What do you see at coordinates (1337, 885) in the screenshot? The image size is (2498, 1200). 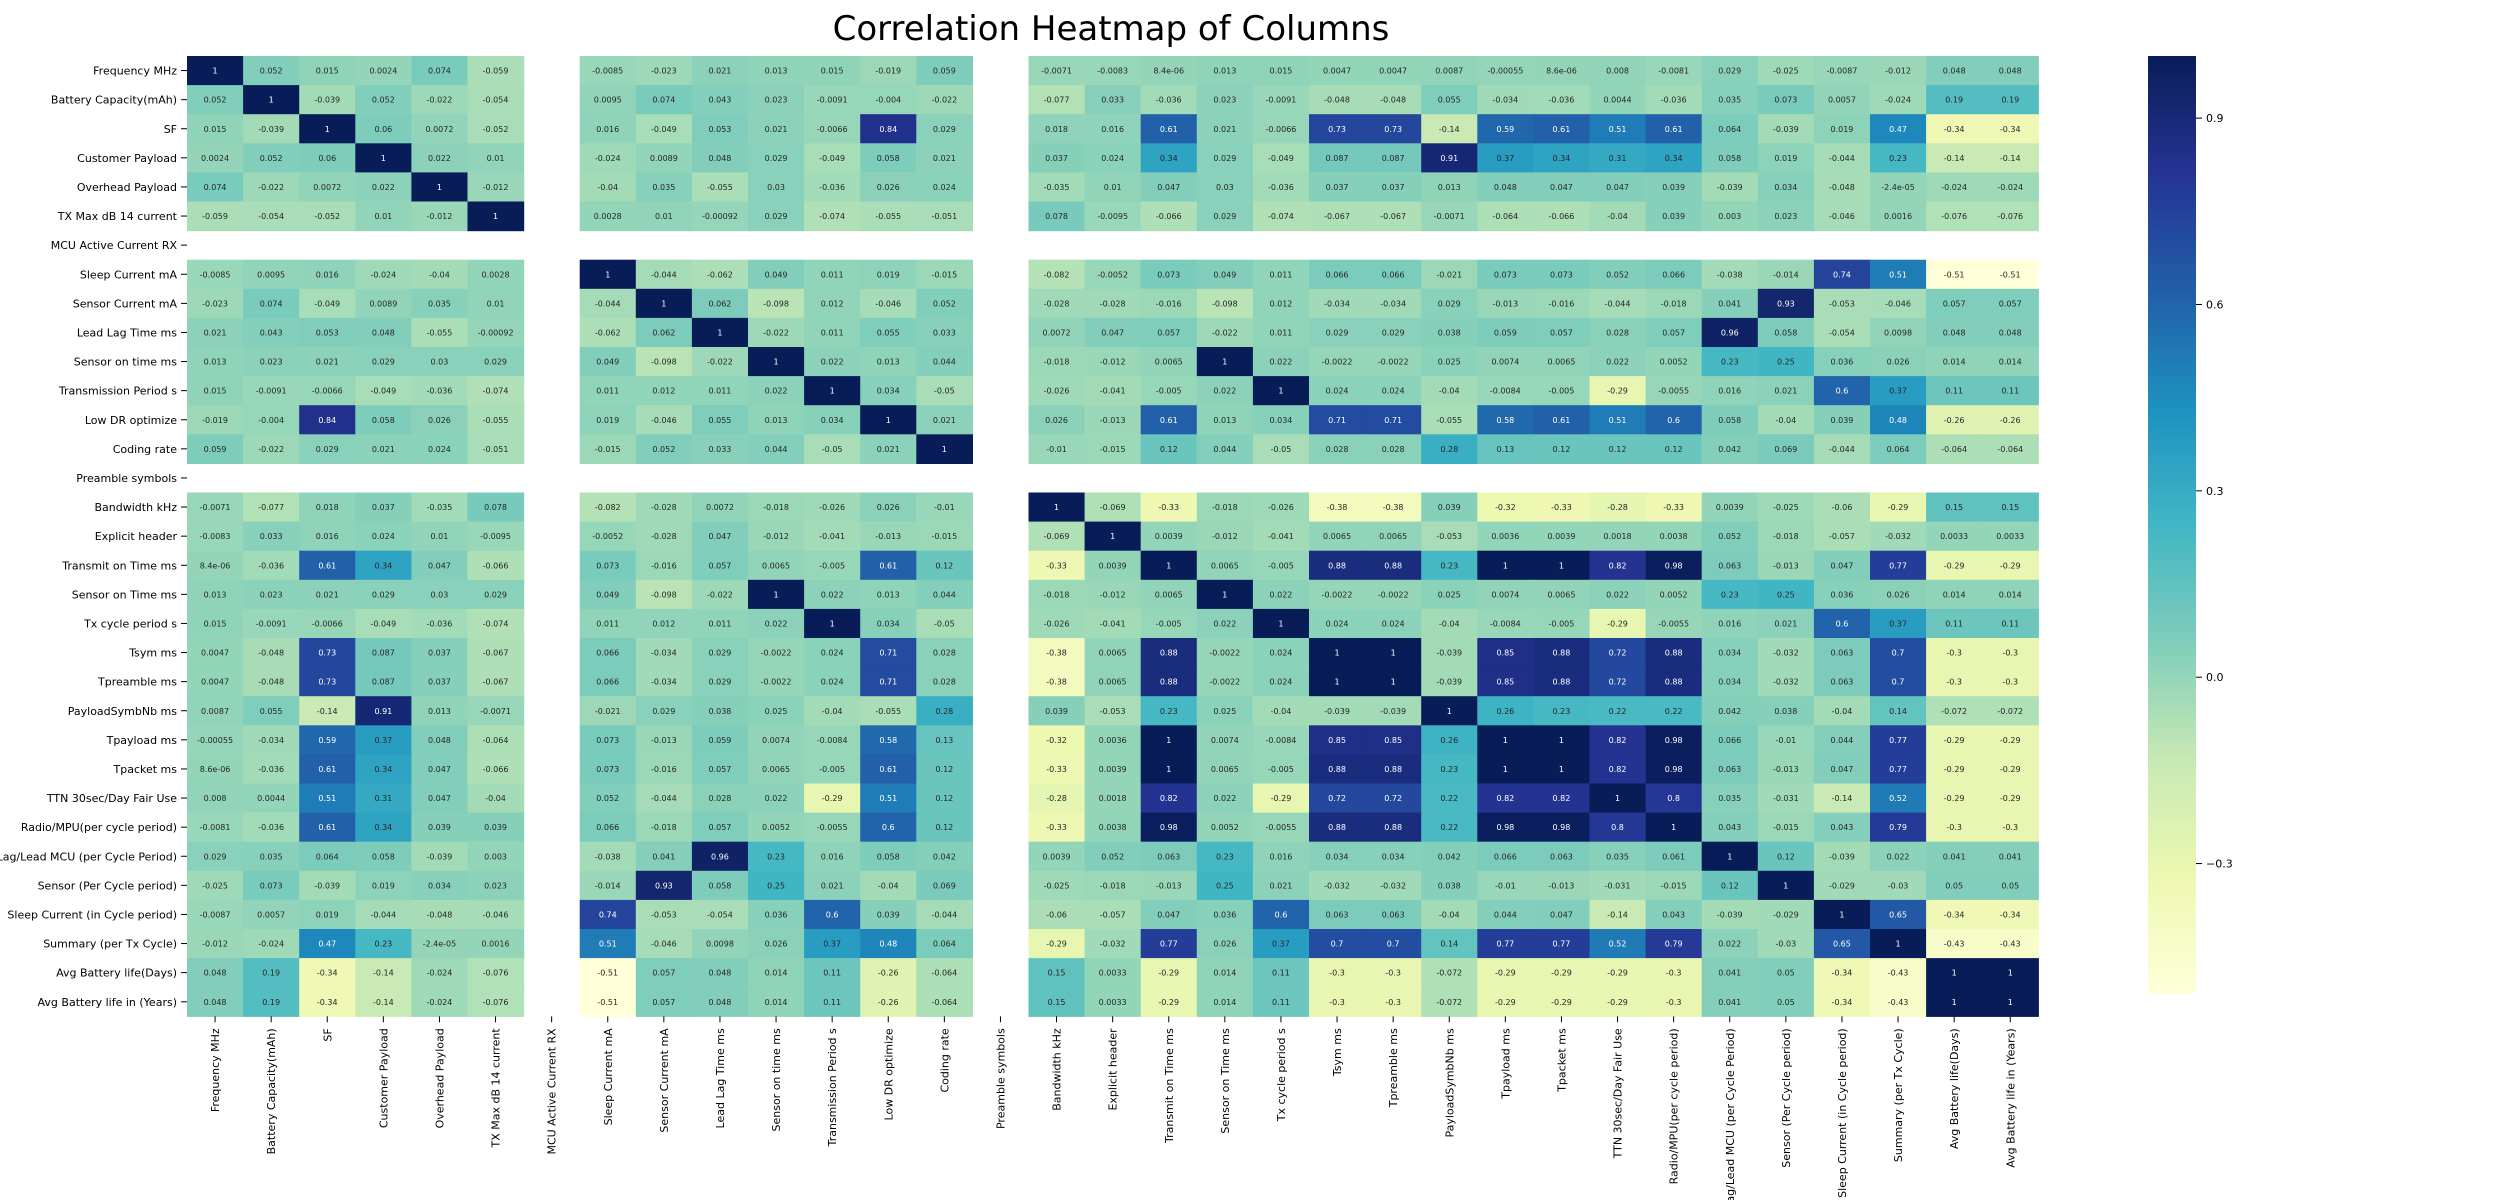 I see `cell-value-label: -0.032` at bounding box center [1337, 885].